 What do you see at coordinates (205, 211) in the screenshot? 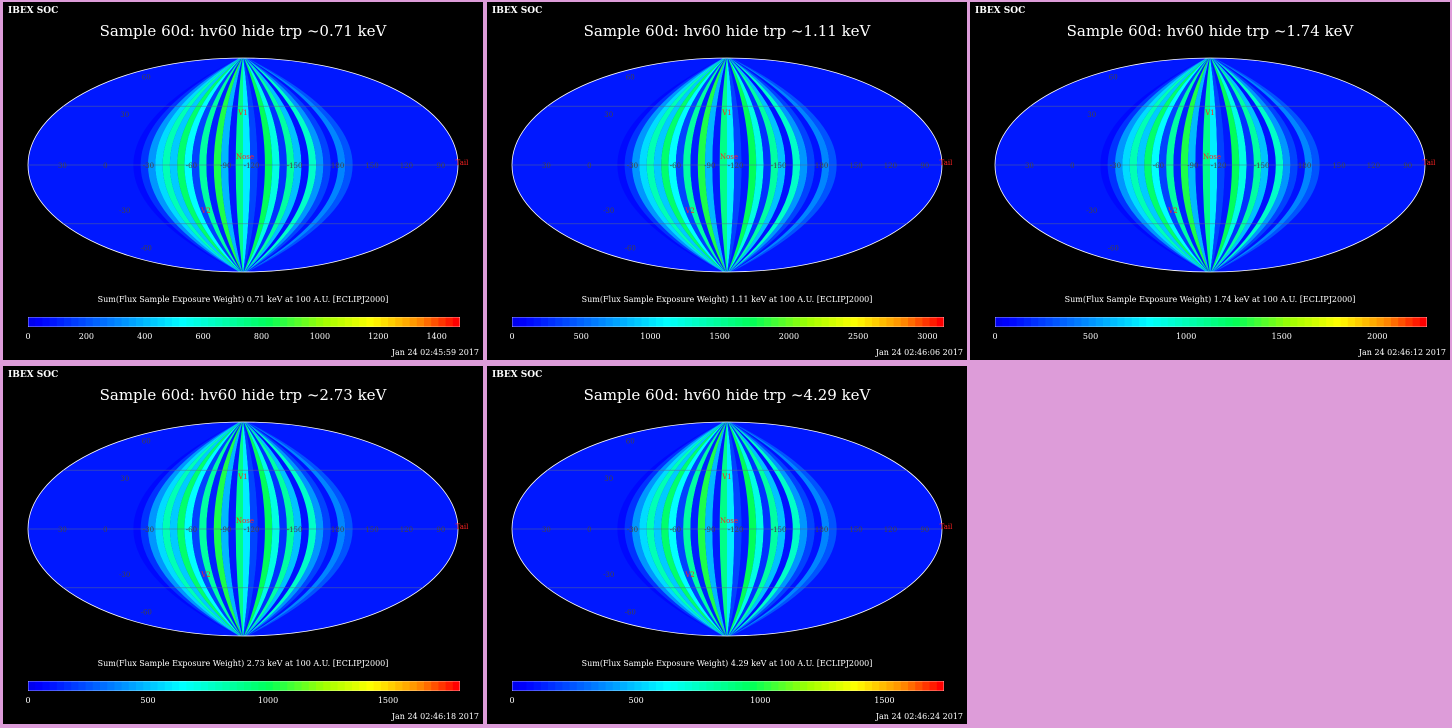
I see `marker-label-v2: V2` at bounding box center [205, 211].